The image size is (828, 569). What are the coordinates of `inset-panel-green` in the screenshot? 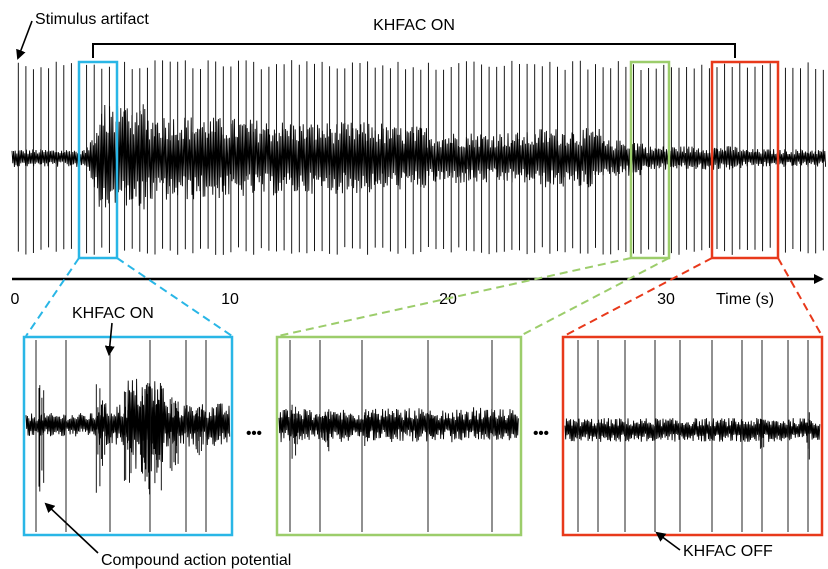 It's located at (399, 436).